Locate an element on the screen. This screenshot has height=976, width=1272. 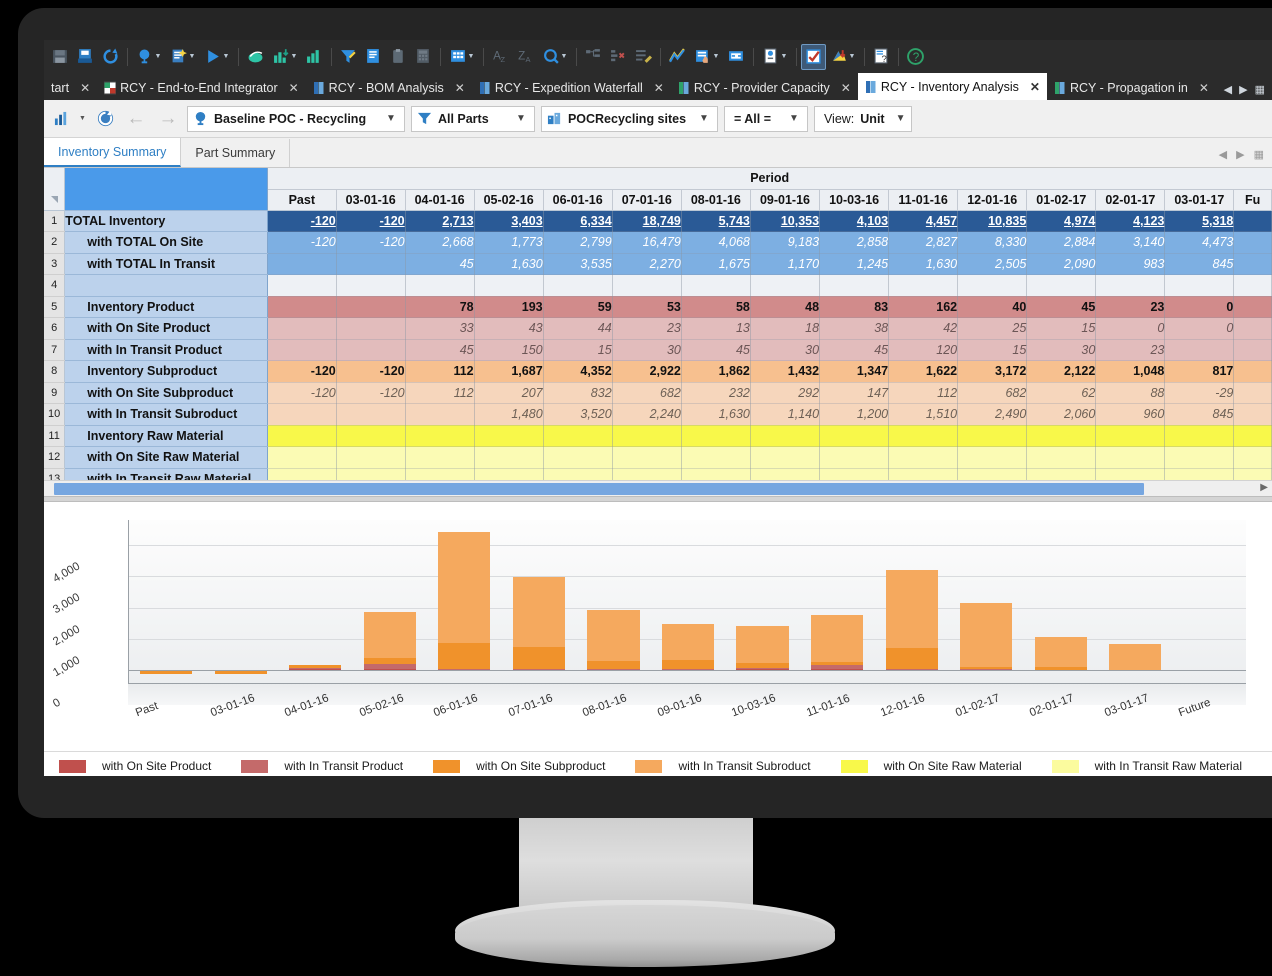
grid-cell: 4,352 is located at coordinates (578, 371).